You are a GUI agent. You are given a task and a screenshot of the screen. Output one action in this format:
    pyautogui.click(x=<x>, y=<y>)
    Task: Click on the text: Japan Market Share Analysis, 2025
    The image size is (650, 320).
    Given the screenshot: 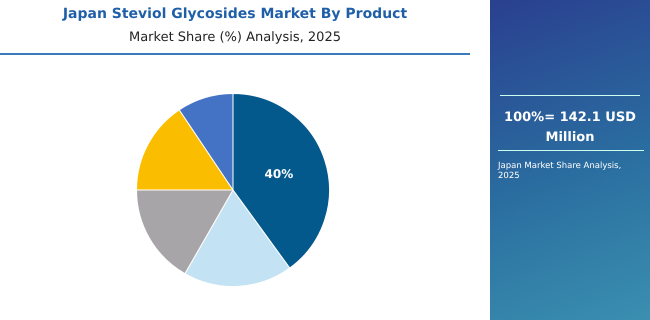 What is the action you would take?
    pyautogui.click(x=571, y=165)
    